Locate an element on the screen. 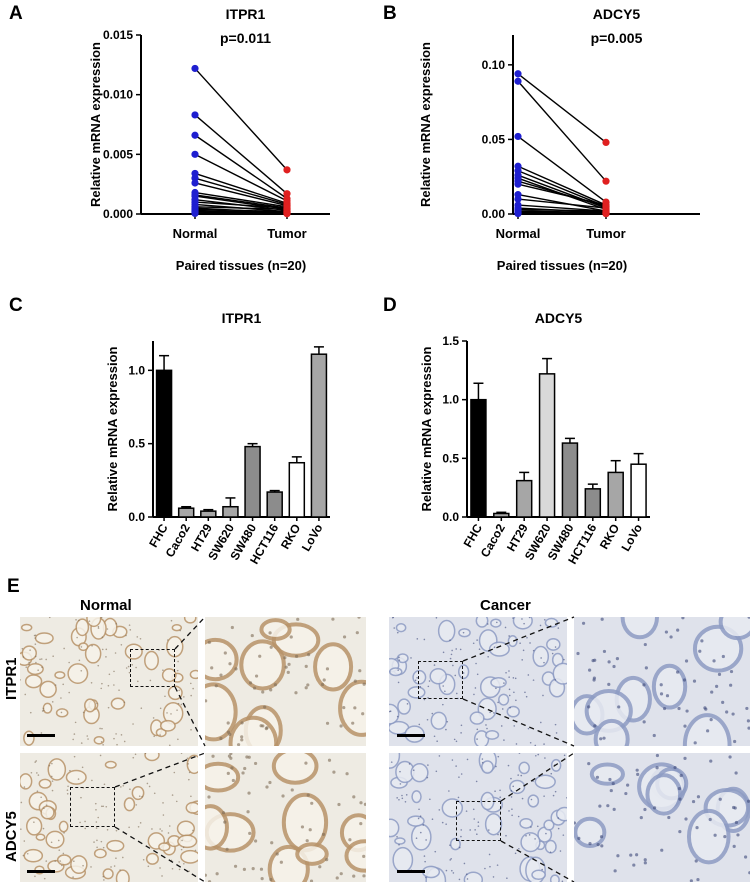 Image resolution: width=750 pixels, height=882 pixels. normal-adcy5-overview is located at coordinates (109, 817).